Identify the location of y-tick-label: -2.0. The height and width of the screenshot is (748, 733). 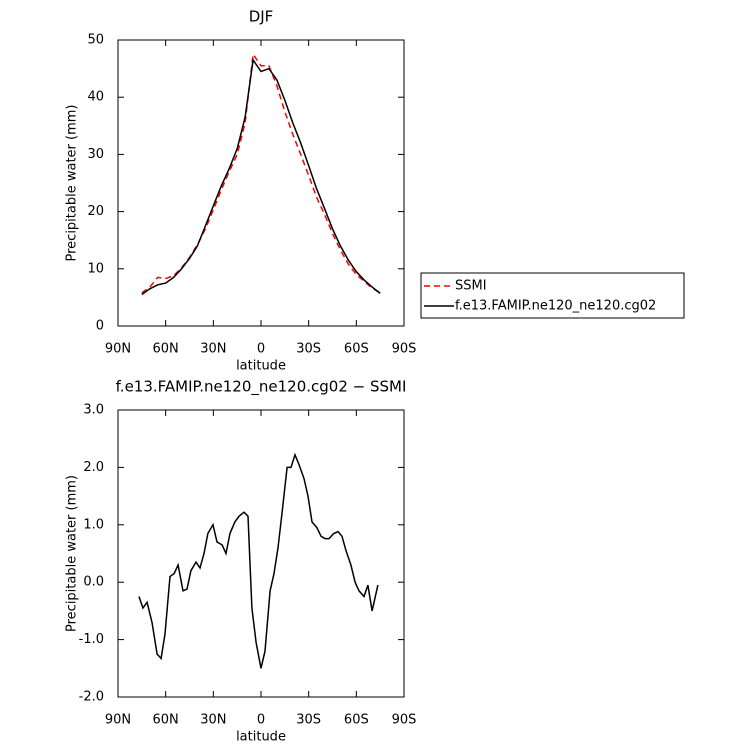
(91, 697).